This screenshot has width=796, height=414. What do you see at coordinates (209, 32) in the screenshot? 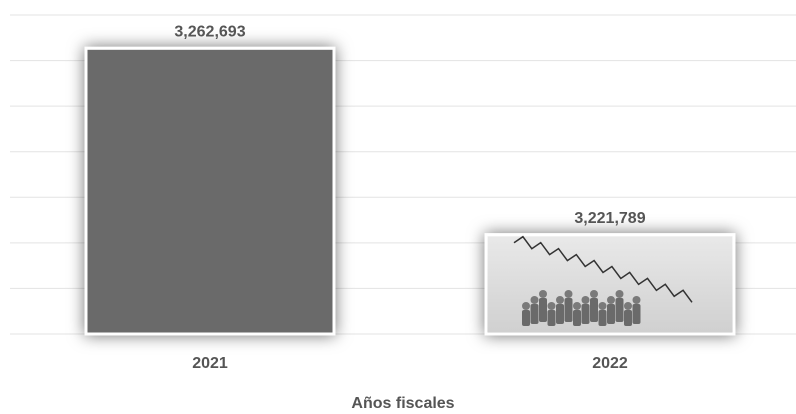
I see `data-label: 3,262,693` at bounding box center [209, 32].